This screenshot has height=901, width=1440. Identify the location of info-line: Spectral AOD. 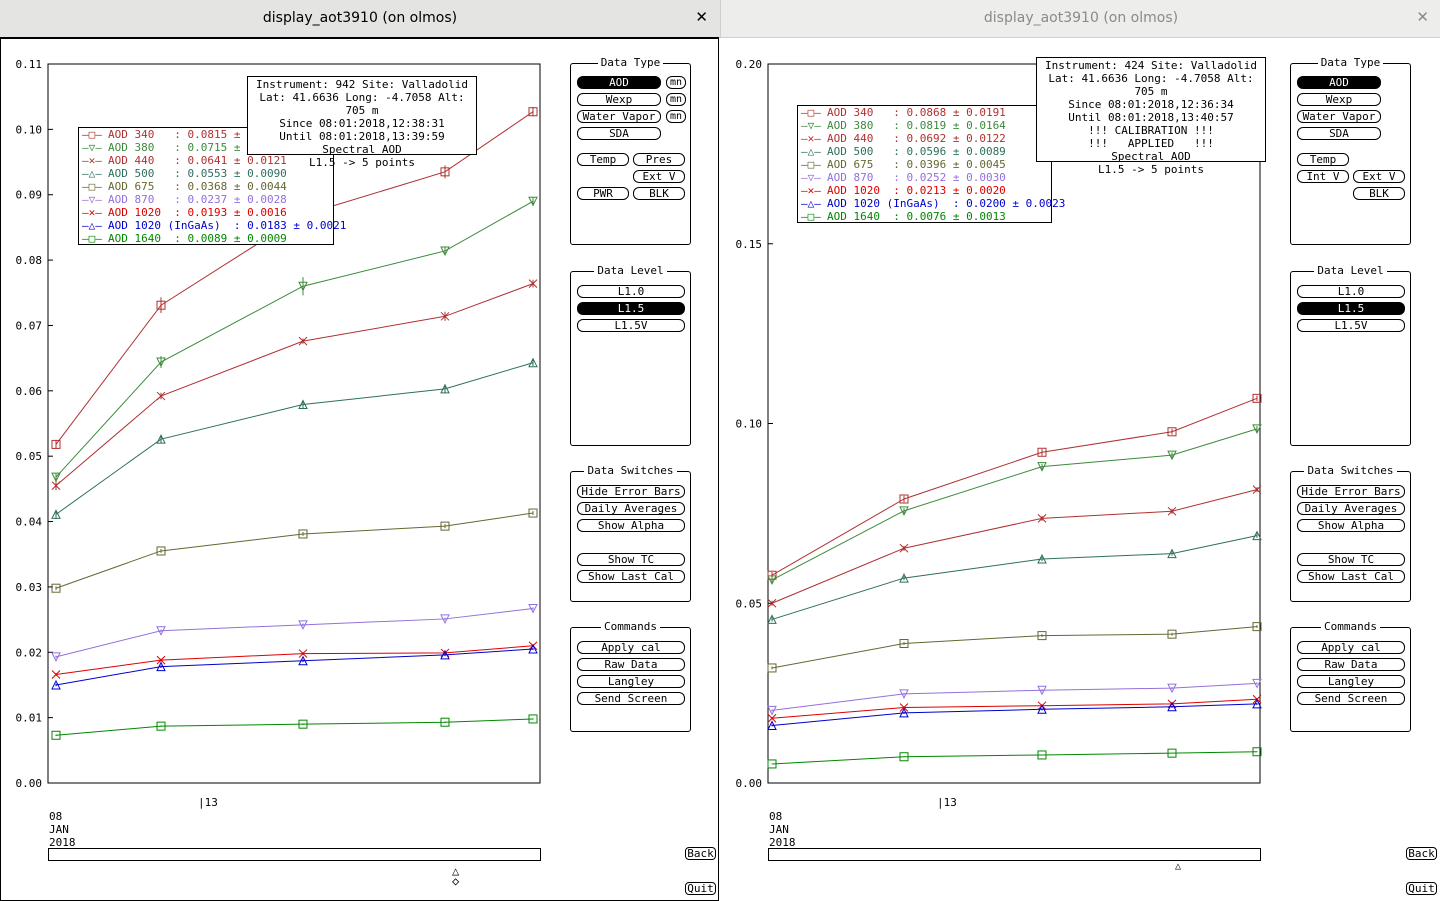
(1151, 156).